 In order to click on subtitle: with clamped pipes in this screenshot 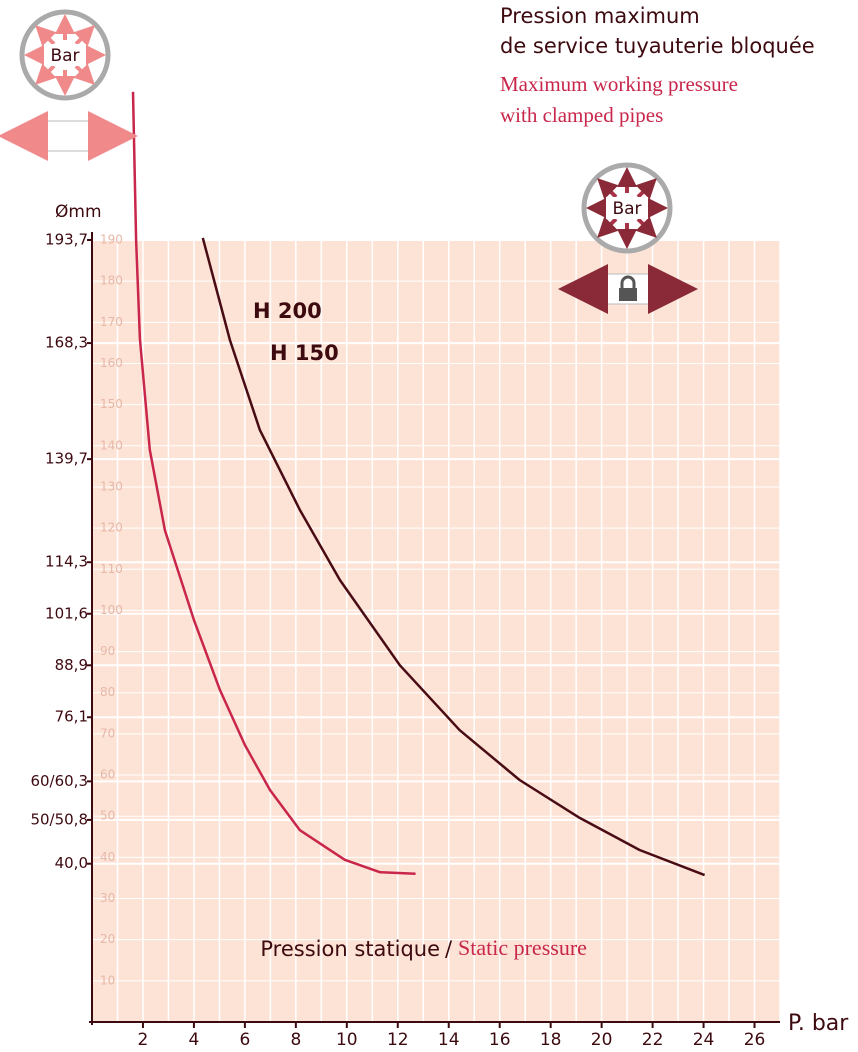, I will do `click(581, 115)`.